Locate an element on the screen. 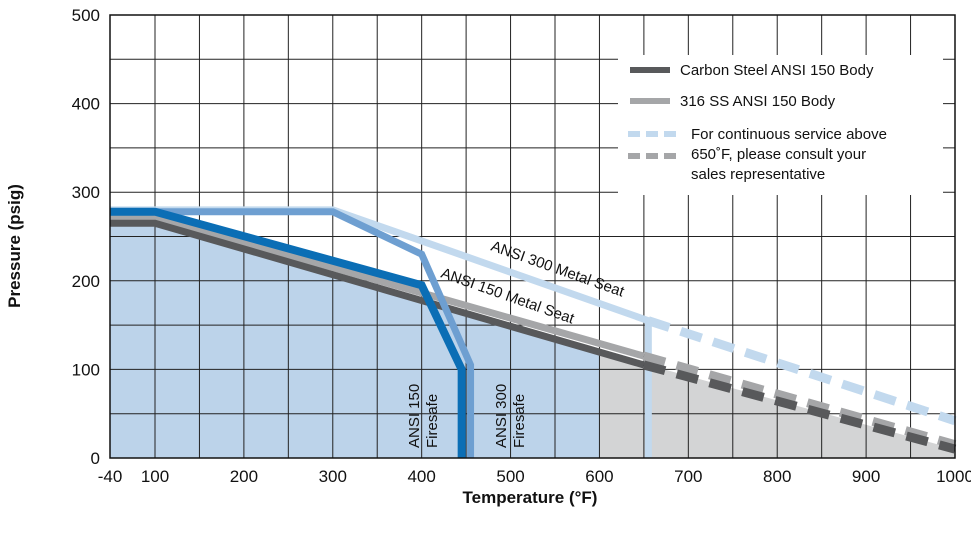 The height and width of the screenshot is (533, 971). x-tick-label: 500 is located at coordinates (510, 476).